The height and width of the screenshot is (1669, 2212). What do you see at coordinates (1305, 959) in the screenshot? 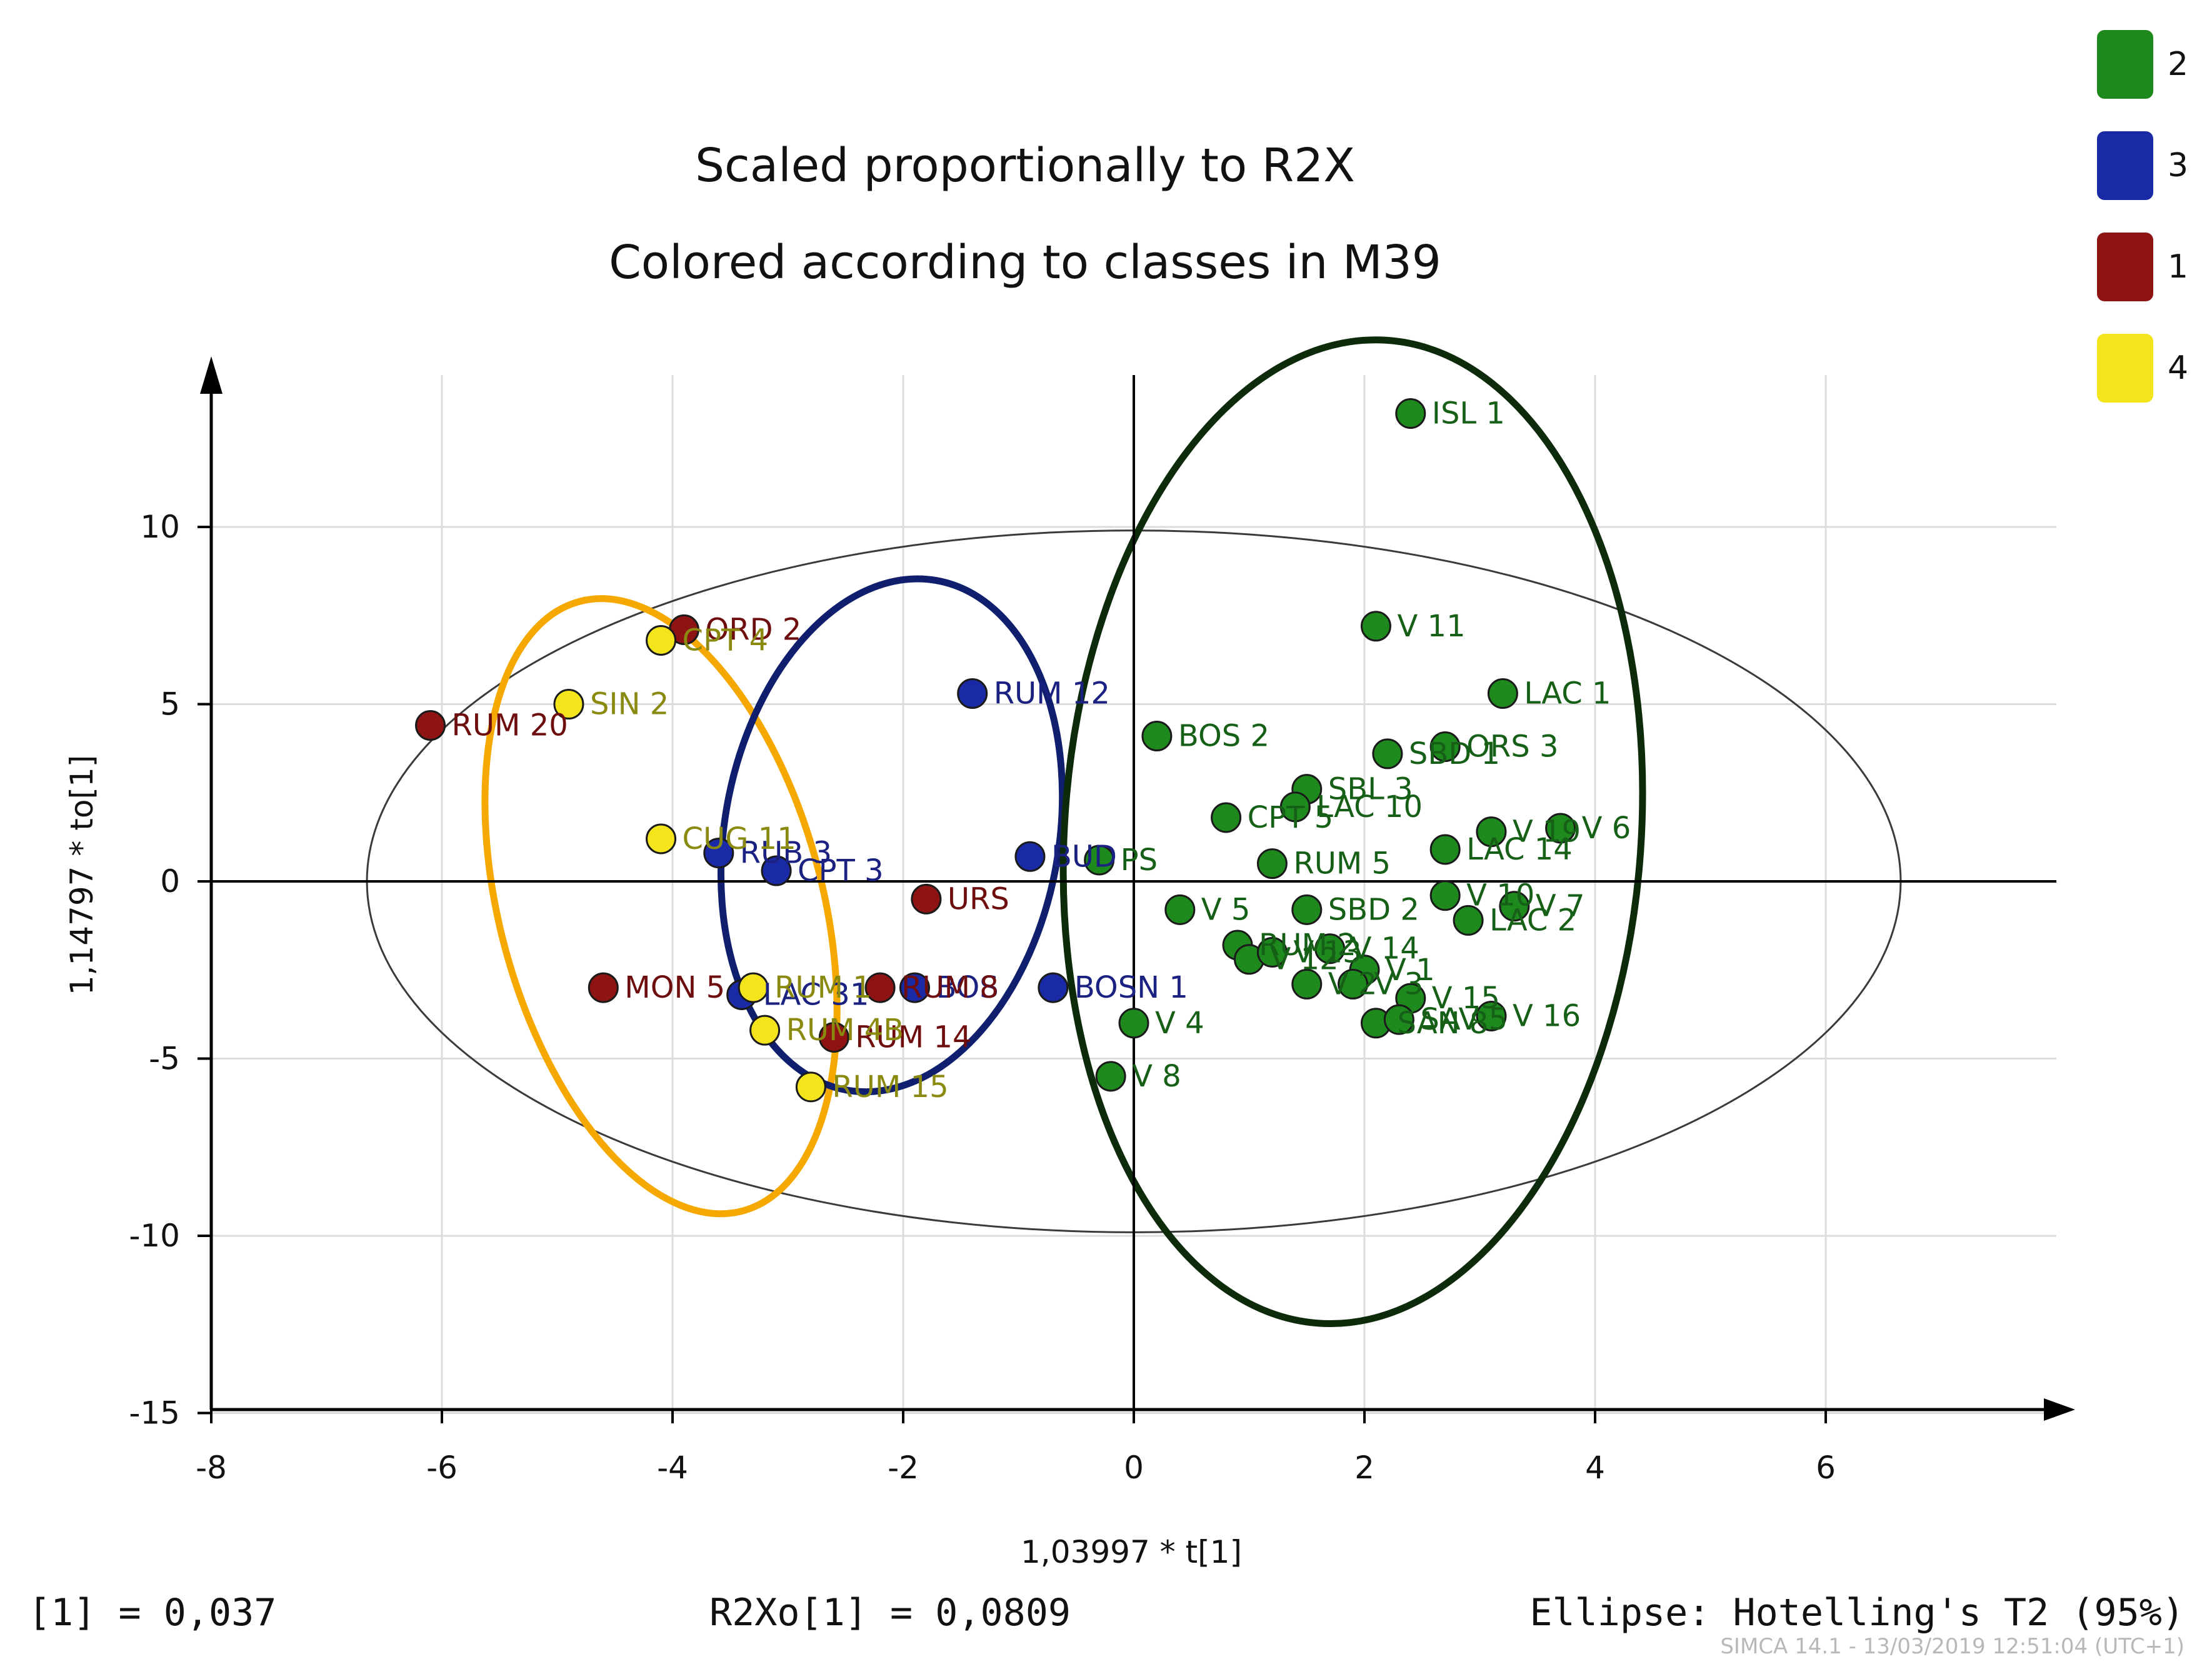
I see `point-label: V 12` at bounding box center [1305, 959].